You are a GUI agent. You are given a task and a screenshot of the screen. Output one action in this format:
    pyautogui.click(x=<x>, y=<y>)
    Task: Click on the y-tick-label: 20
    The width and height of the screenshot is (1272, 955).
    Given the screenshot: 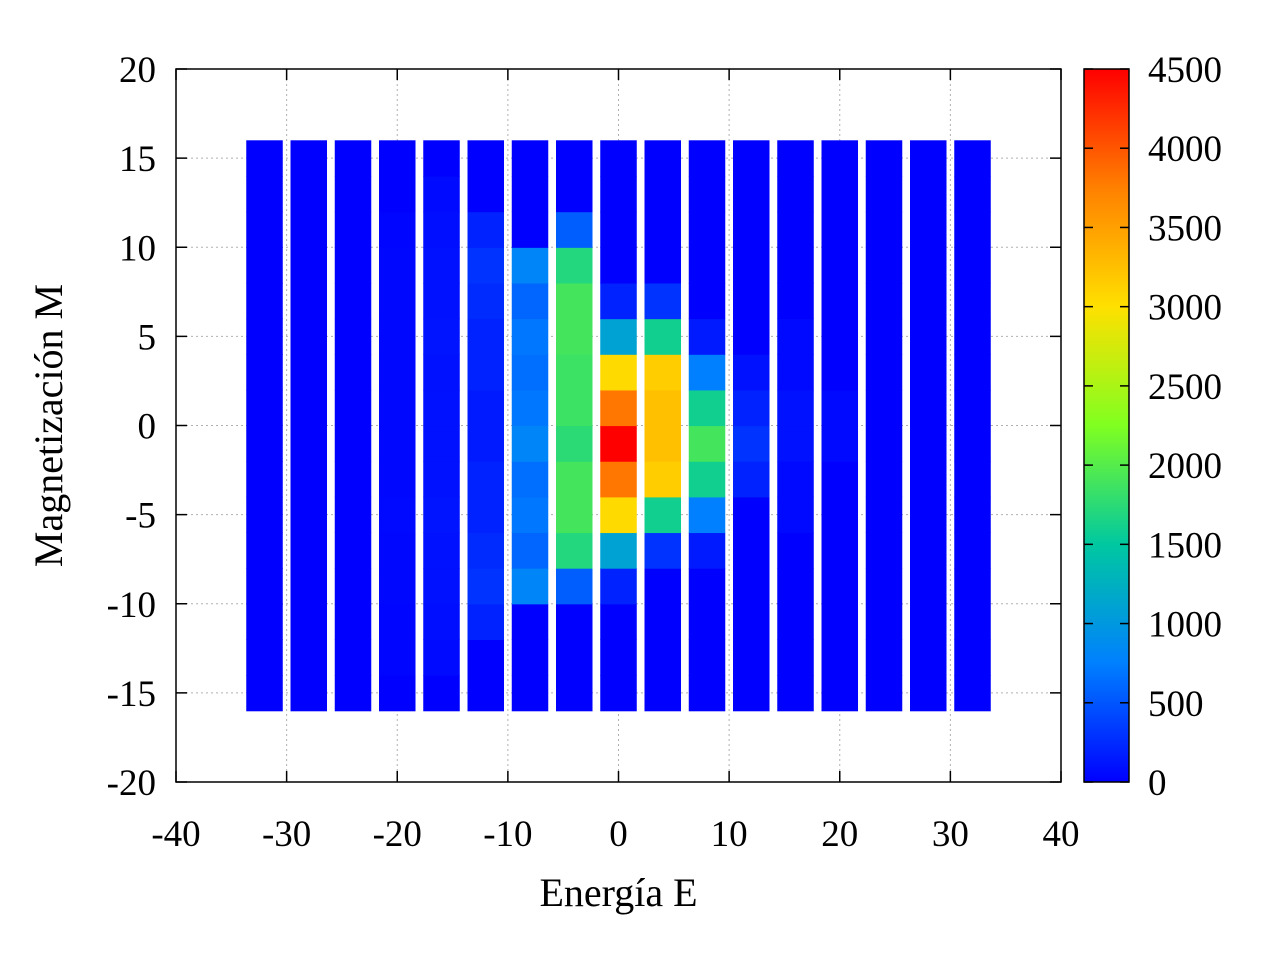 What is the action you would take?
    pyautogui.click(x=137, y=70)
    